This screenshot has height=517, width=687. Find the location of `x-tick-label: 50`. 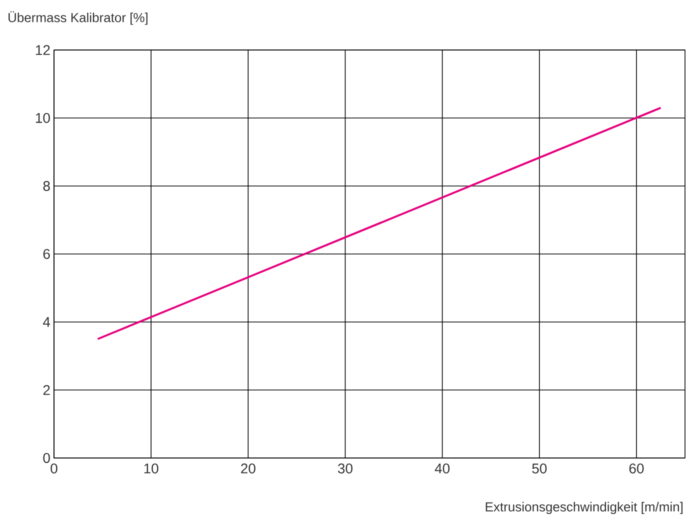

x-tick-label: 50 is located at coordinates (539, 468).